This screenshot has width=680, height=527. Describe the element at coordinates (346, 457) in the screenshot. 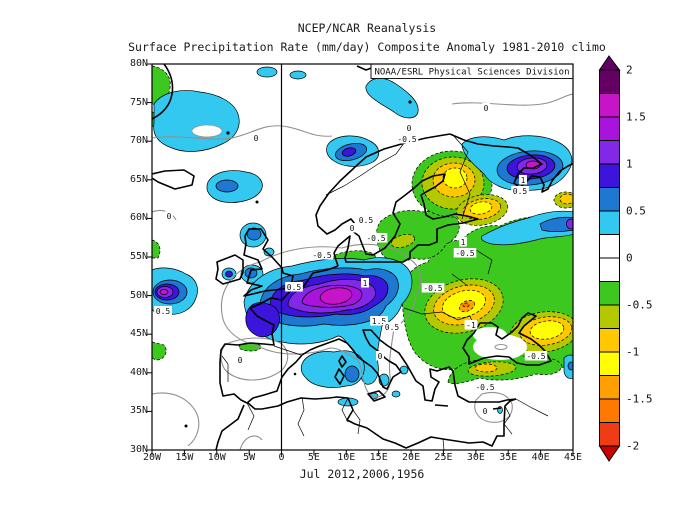

I see `lon-tick-label: 10E` at that location.